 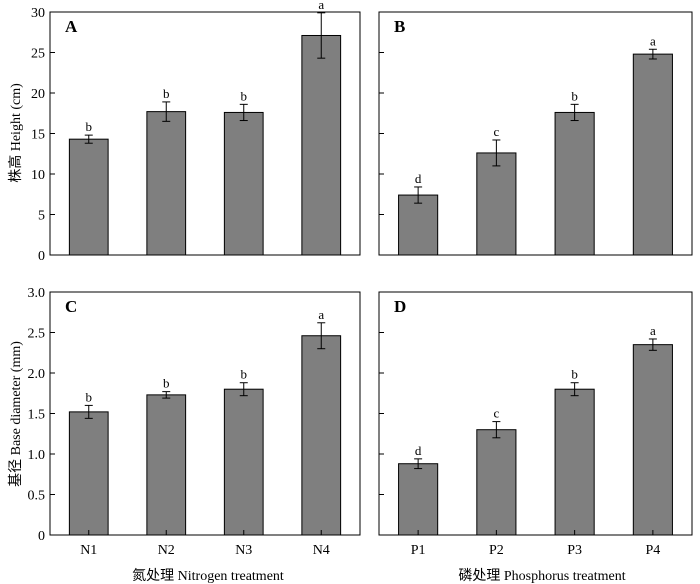 What do you see at coordinates (38, 135) in the screenshot?
I see `y-tick-label: 15` at bounding box center [38, 135].